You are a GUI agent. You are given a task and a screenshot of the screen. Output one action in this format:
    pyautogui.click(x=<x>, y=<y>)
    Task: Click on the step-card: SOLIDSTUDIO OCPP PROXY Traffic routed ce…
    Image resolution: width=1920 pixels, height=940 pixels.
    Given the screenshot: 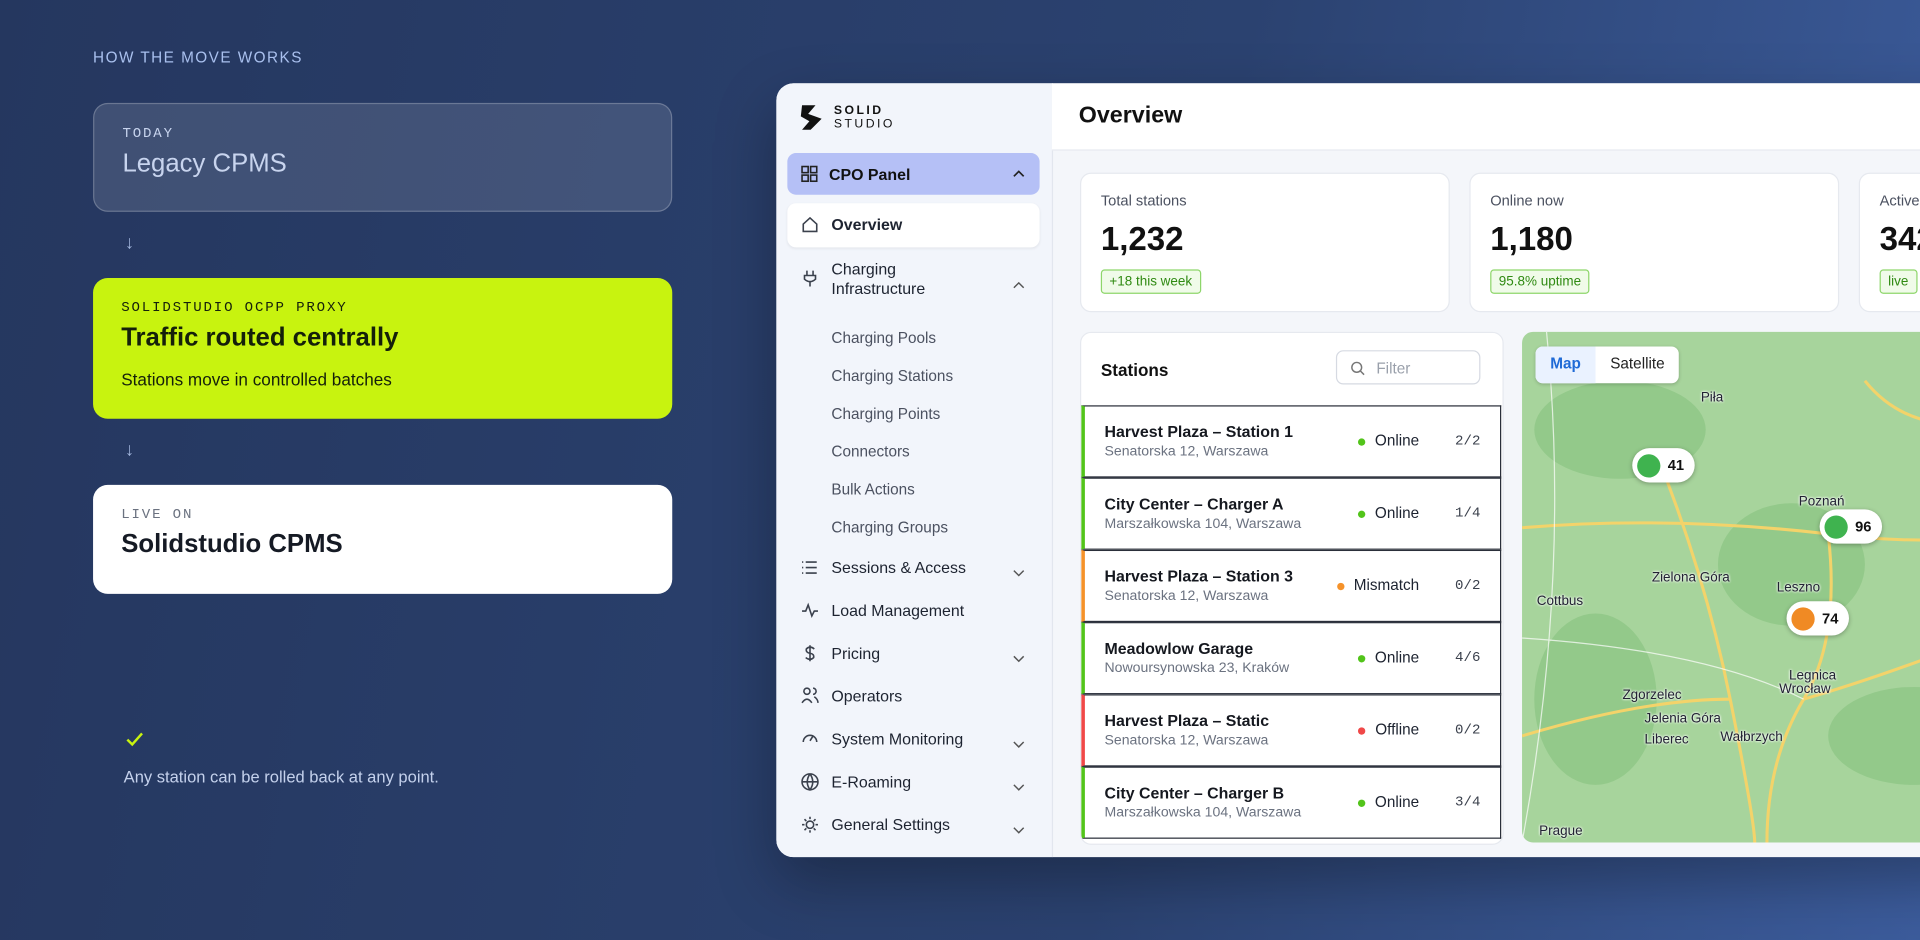 What is the action you would take?
    pyautogui.click(x=383, y=348)
    